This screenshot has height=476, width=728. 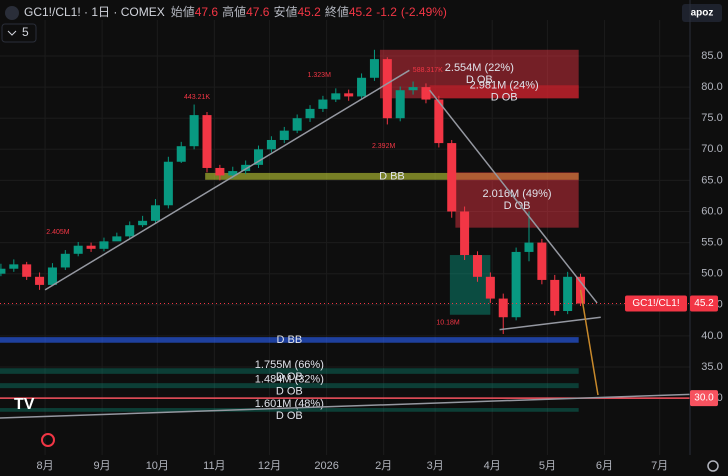 What do you see at coordinates (326, 466) in the screenshot?
I see `x-tick-label: 2026` at bounding box center [326, 466].